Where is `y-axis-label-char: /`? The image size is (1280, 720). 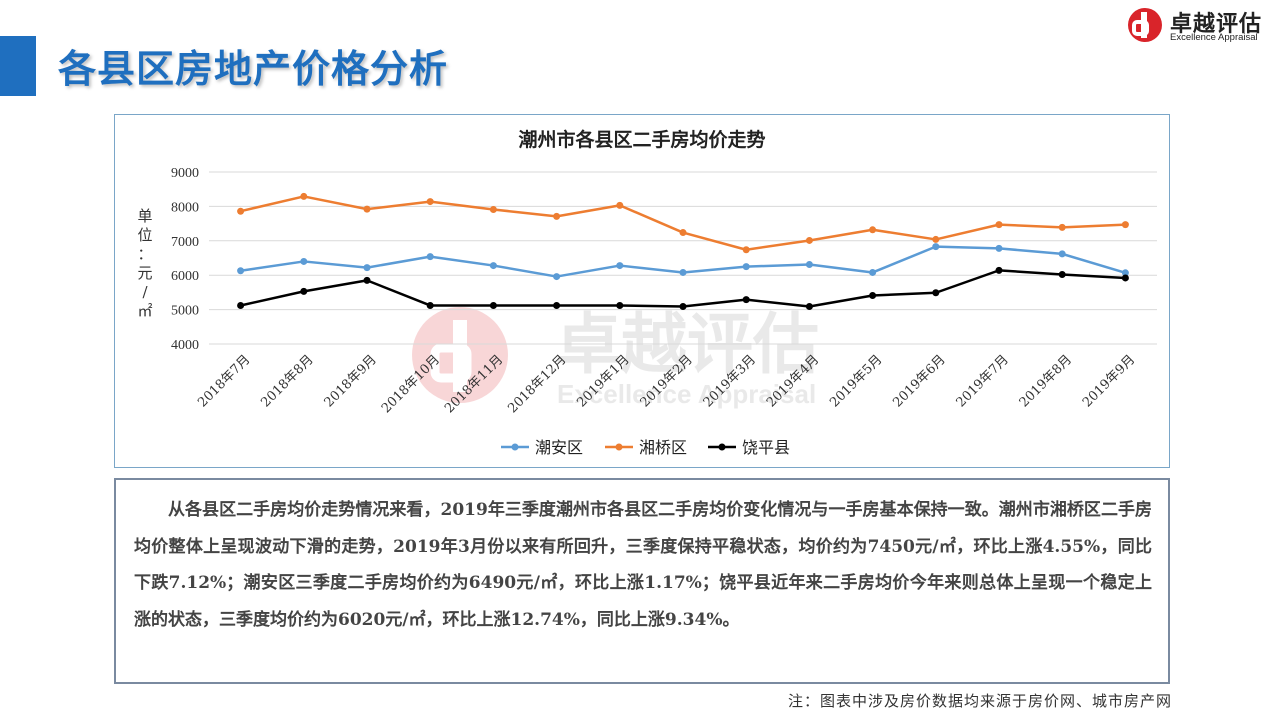 y-axis-label-char: / is located at coordinates (145, 292).